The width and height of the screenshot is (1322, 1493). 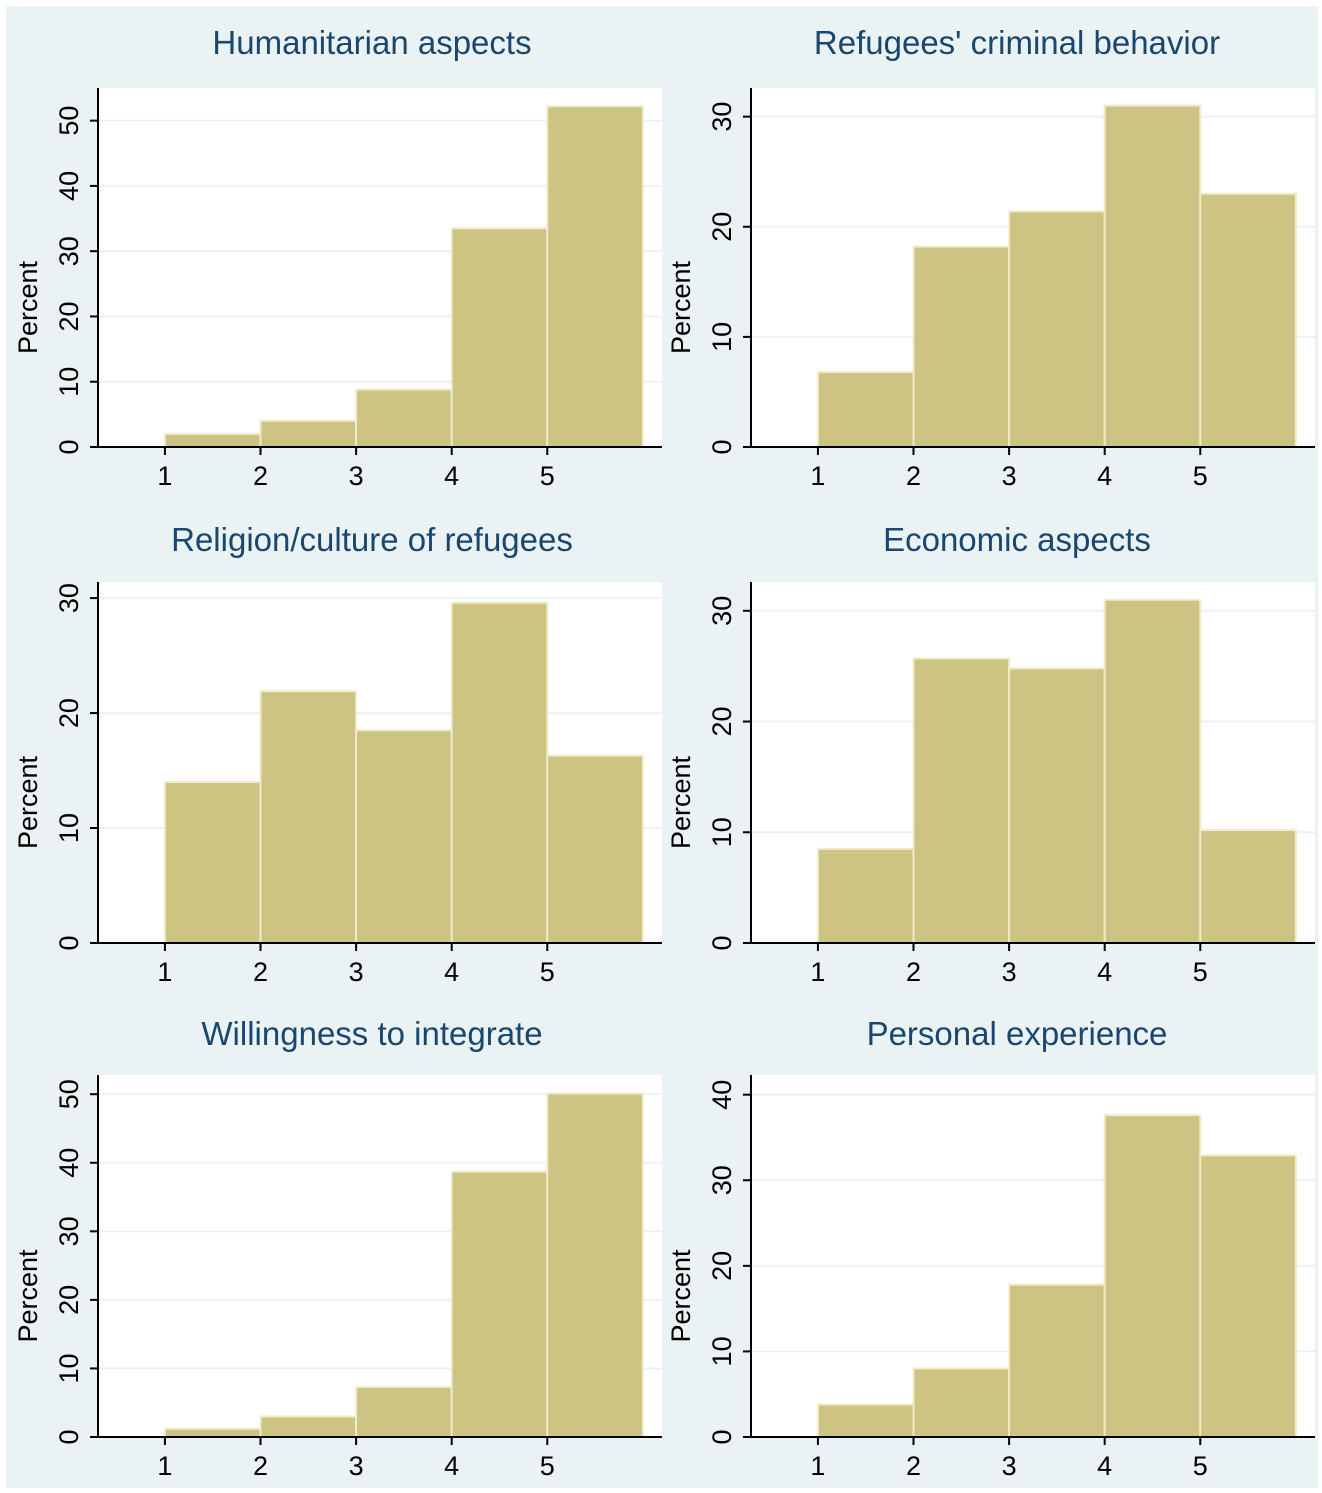 I want to click on panel-title: Personal experience, so click(x=1017, y=1033).